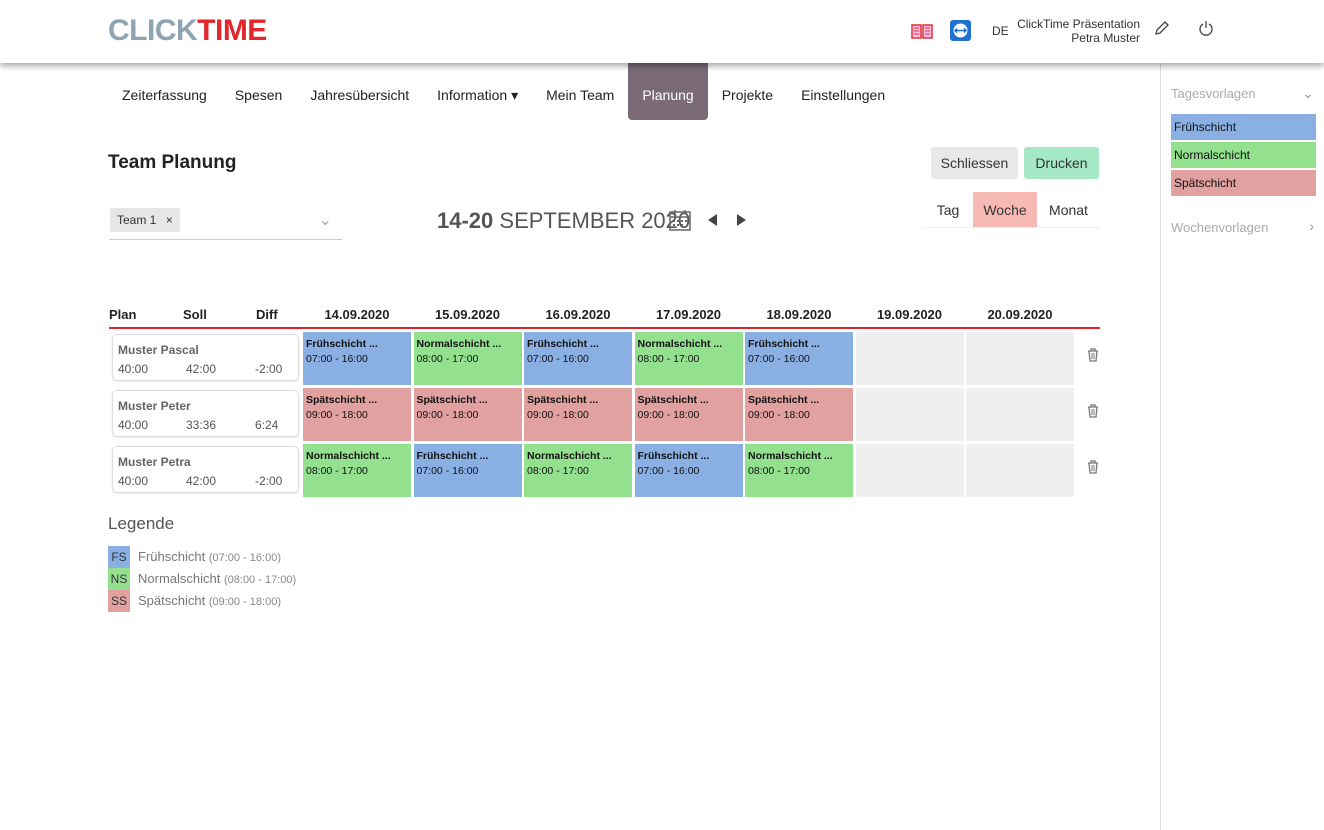 The width and height of the screenshot is (1324, 830). I want to click on nav-projekte: Projekte, so click(747, 95).